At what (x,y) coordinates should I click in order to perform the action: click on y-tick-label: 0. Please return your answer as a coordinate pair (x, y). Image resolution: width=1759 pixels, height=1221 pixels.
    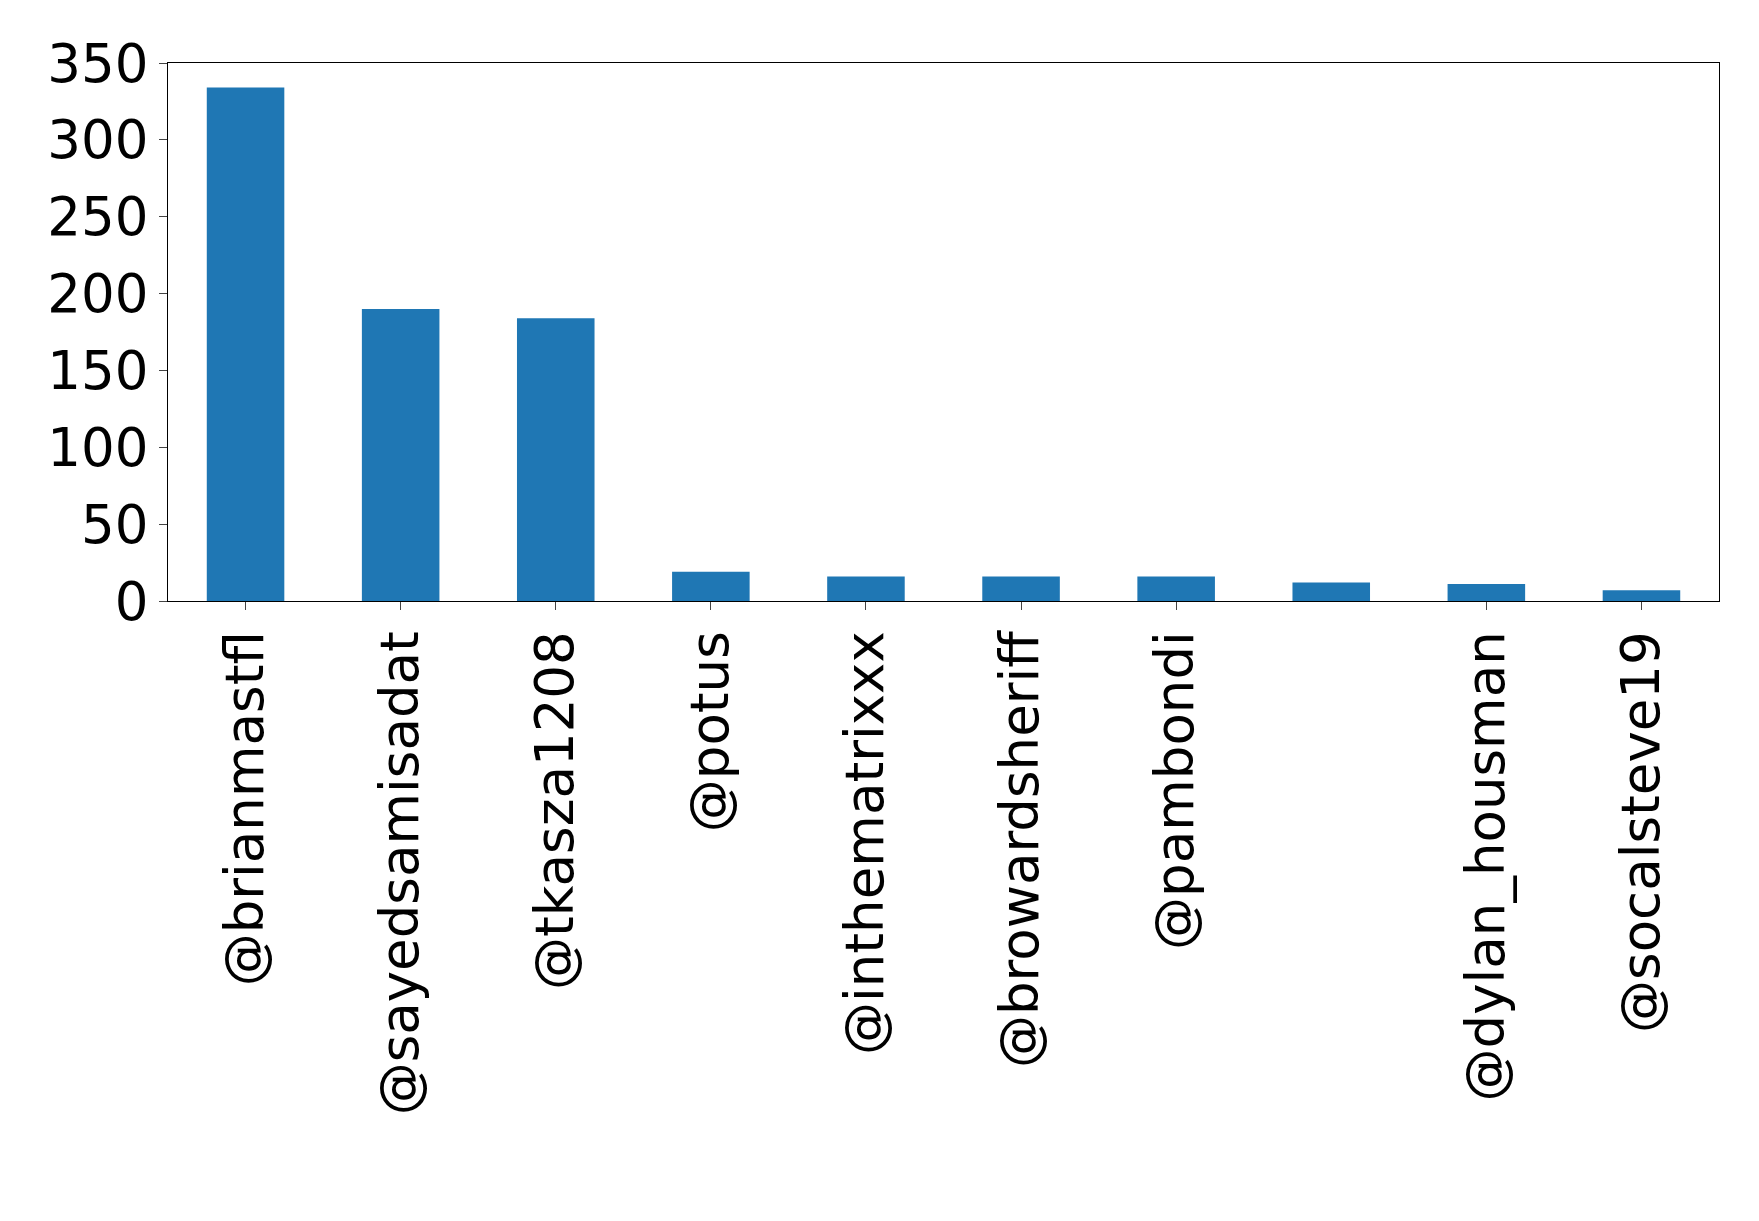
    Looking at the image, I should click on (131, 601).